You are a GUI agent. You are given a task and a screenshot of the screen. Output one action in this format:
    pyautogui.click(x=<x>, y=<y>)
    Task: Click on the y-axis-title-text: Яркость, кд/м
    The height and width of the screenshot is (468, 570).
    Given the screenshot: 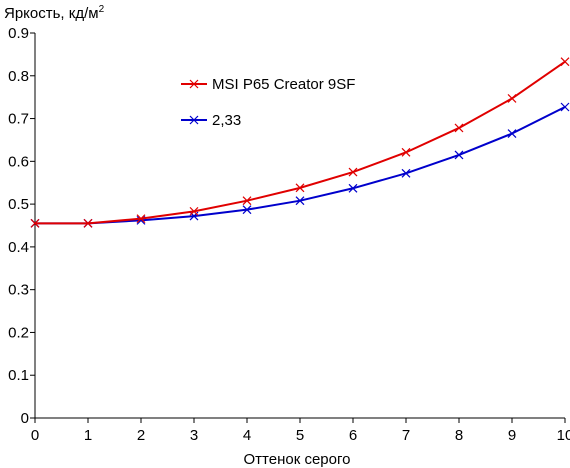 What is the action you would take?
    pyautogui.click(x=51, y=13)
    